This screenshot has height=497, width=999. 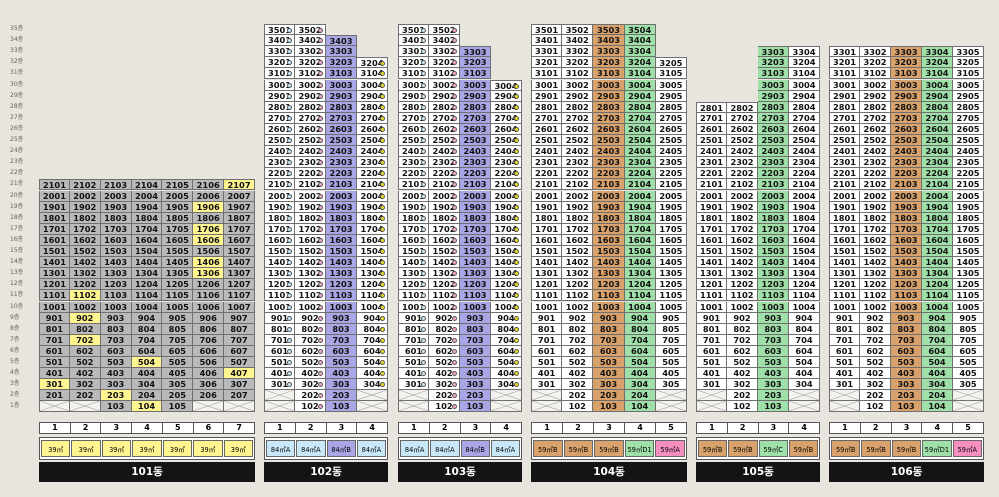 What do you see at coordinates (671, 163) in the screenshot?
I see `unit-cell: 2305` at bounding box center [671, 163].